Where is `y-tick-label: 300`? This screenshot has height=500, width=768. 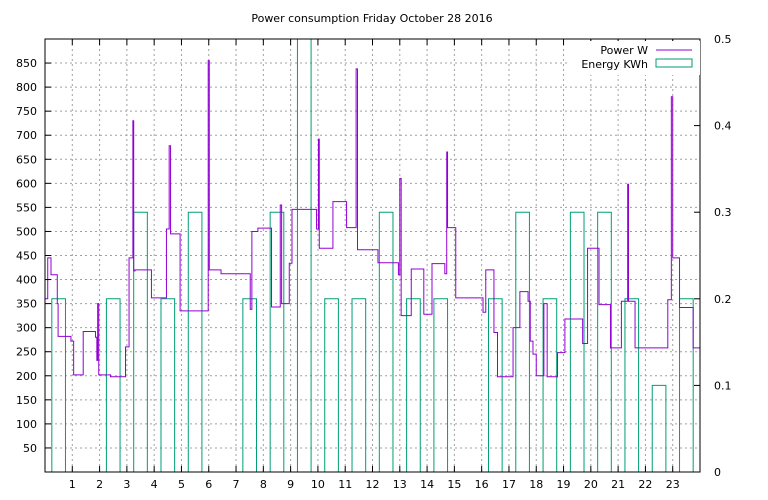
y-tick-label: 300 is located at coordinates (26, 328).